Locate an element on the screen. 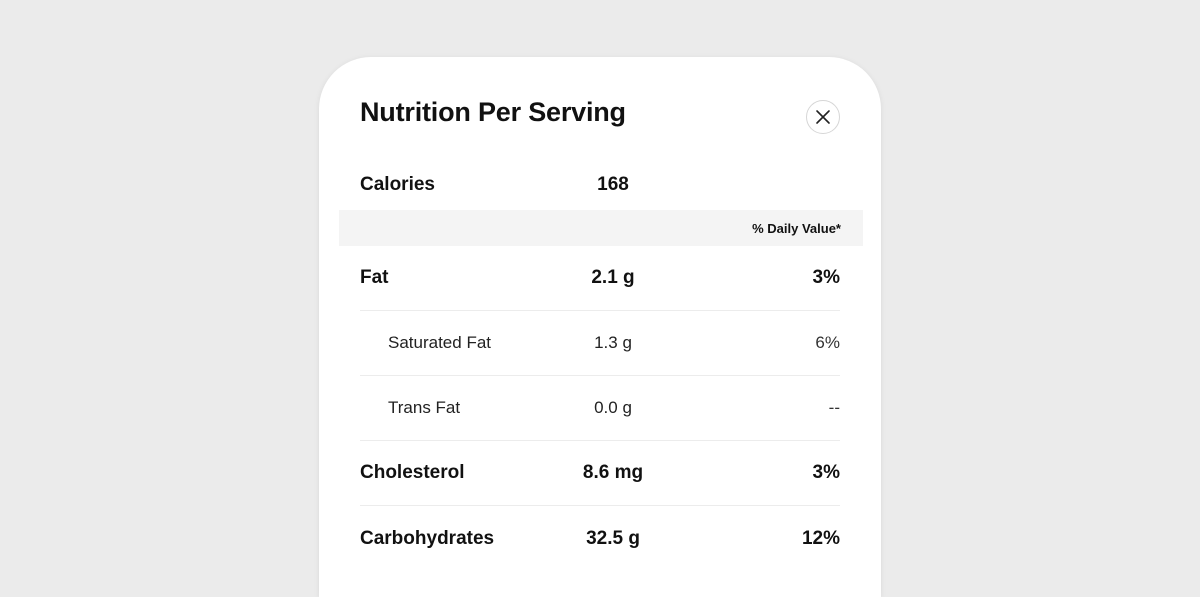  nutrient-amount: 8.6 mg is located at coordinates (613, 472).